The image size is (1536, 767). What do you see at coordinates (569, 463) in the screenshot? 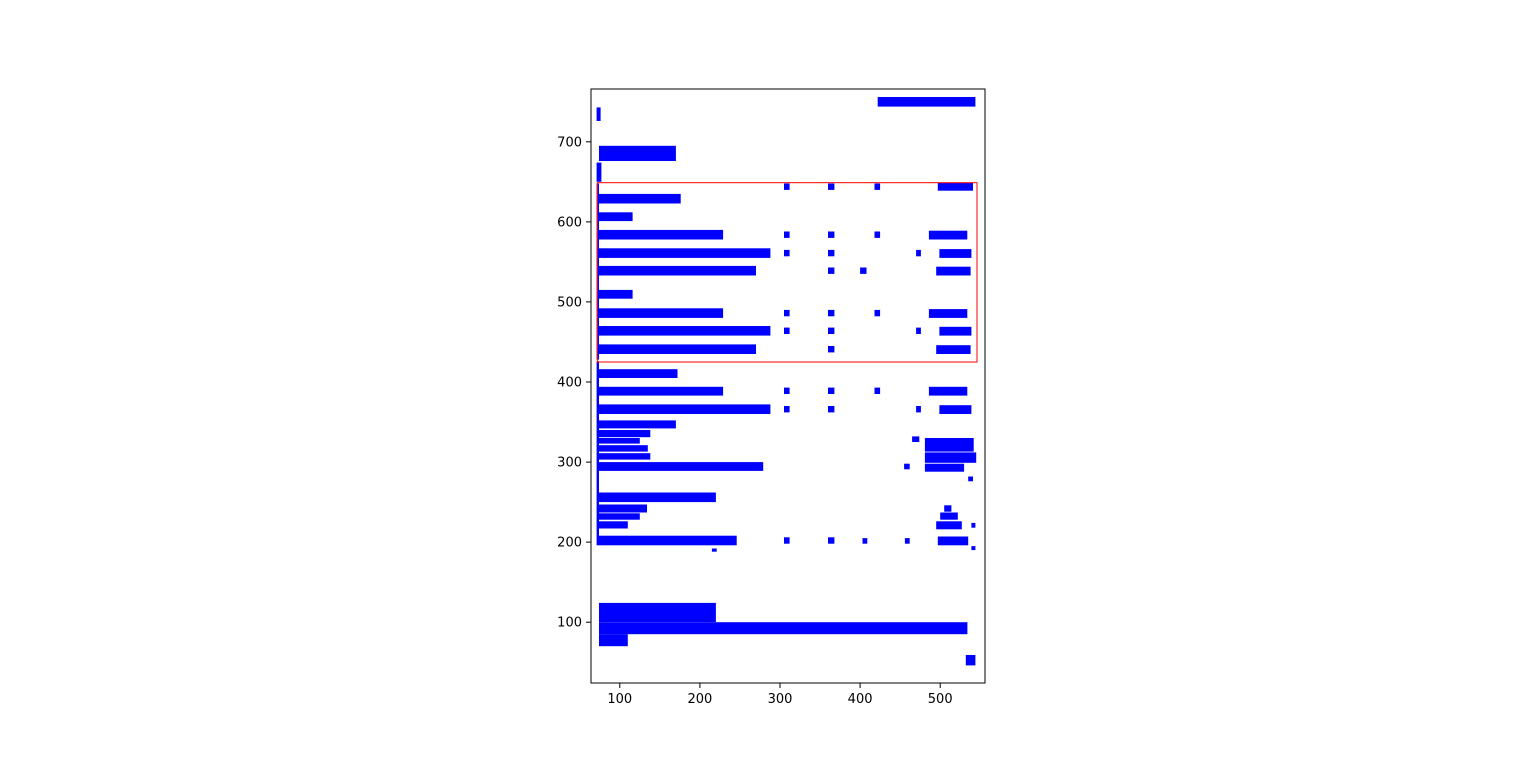
I see `y-tick-label: 300` at bounding box center [569, 463].